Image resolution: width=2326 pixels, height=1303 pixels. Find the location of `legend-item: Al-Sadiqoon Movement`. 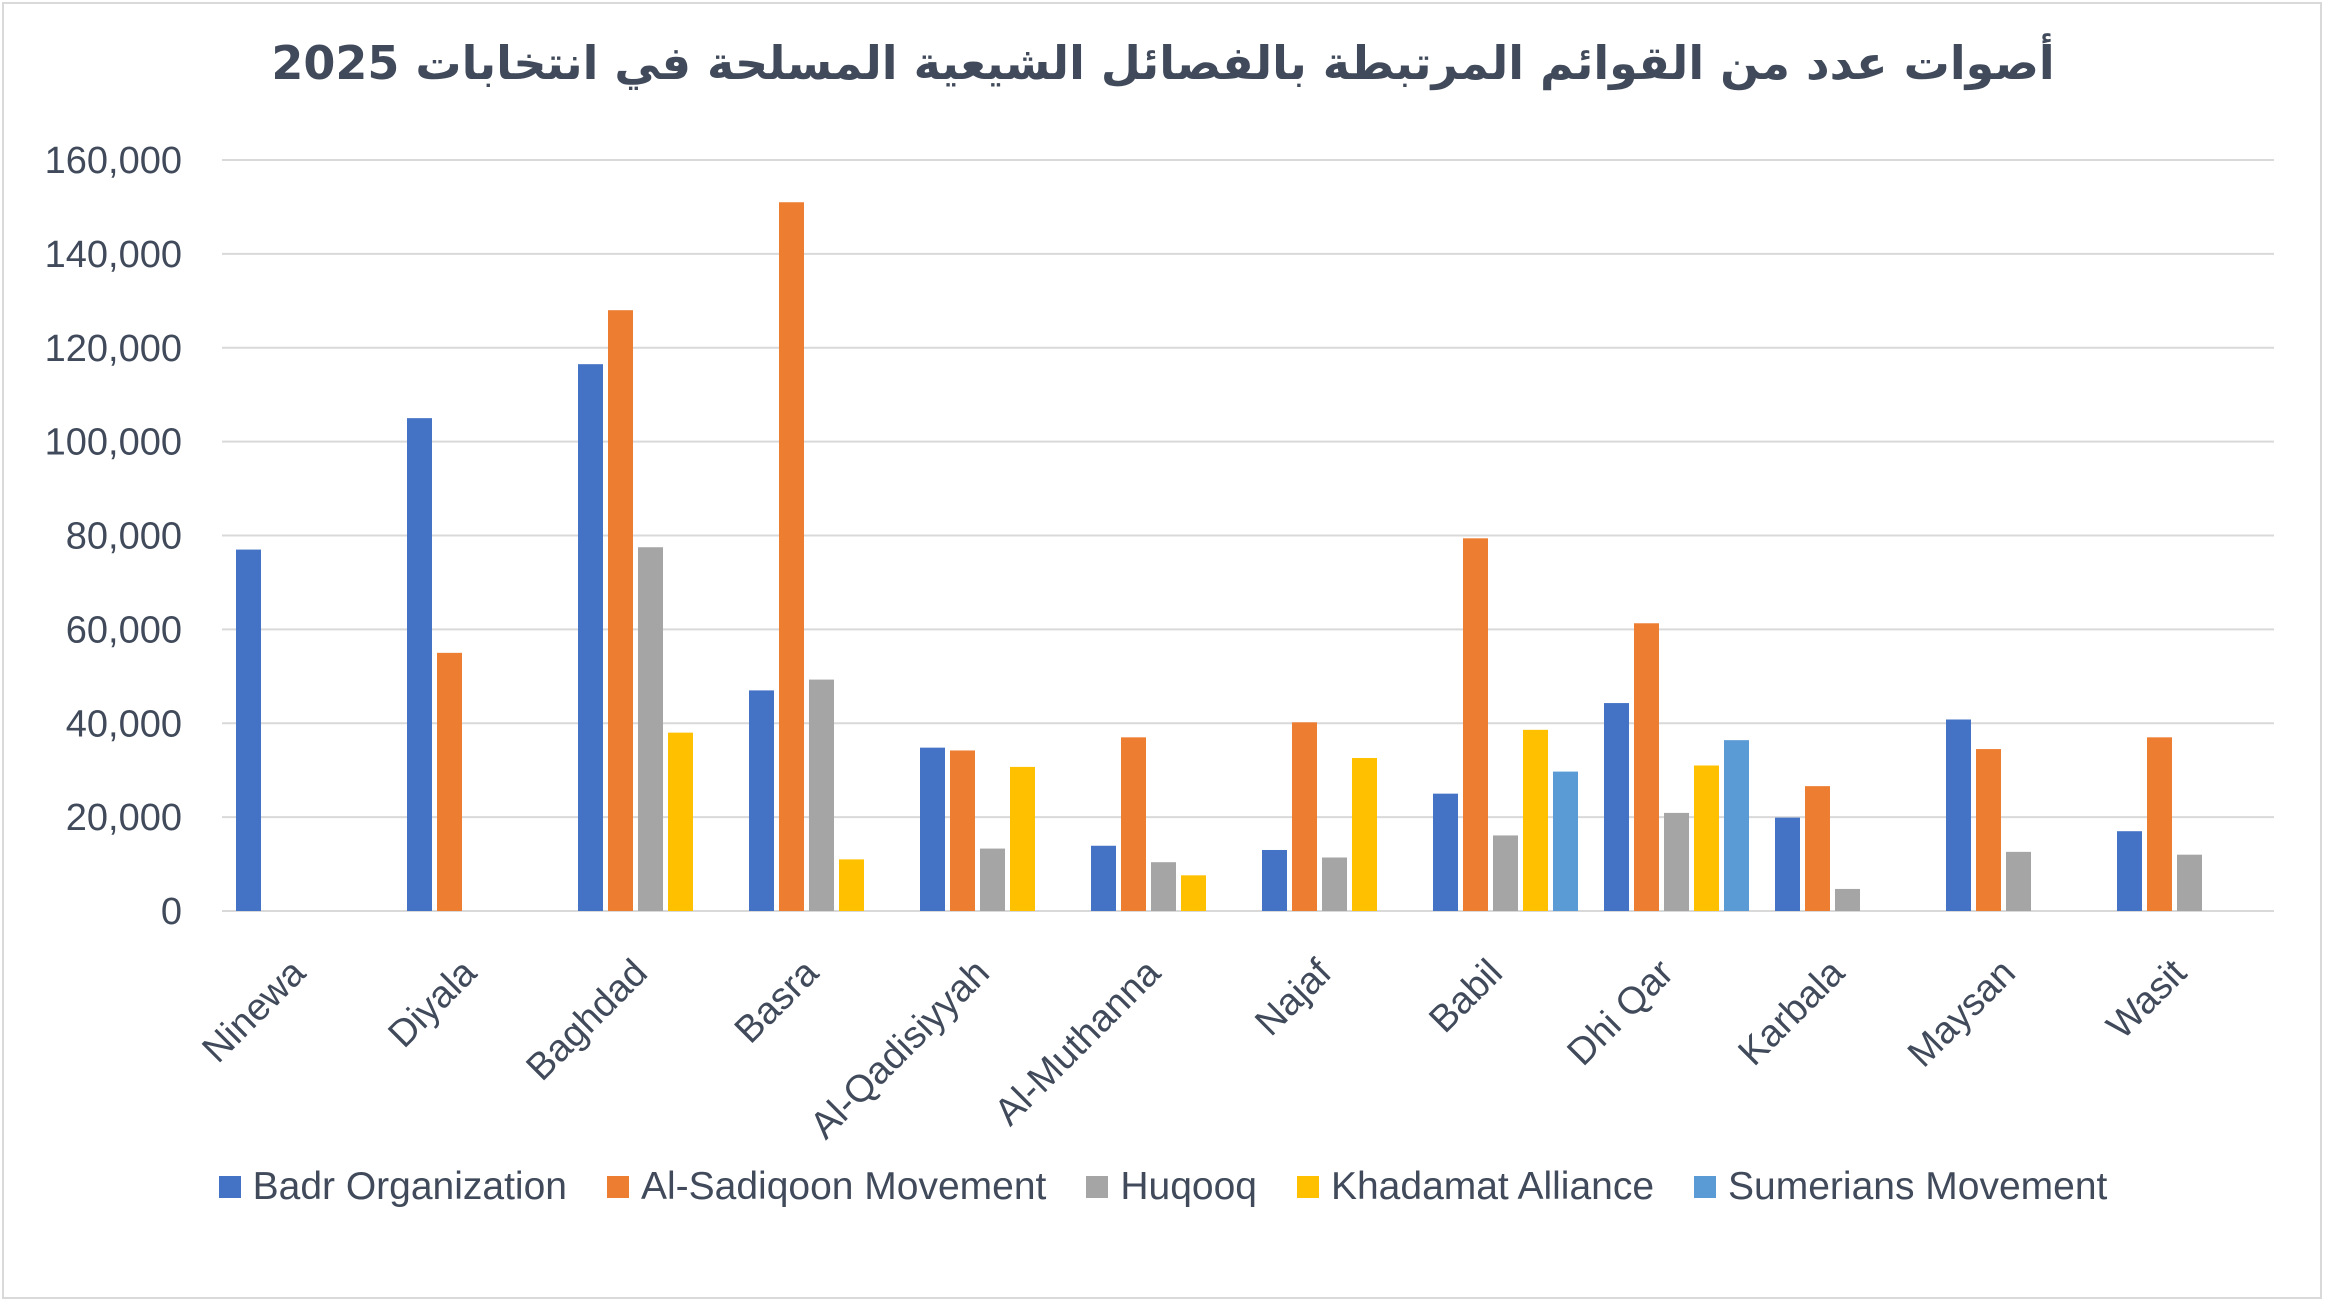

legend-item: Al-Sadiqoon Movement is located at coordinates (826, 1187).